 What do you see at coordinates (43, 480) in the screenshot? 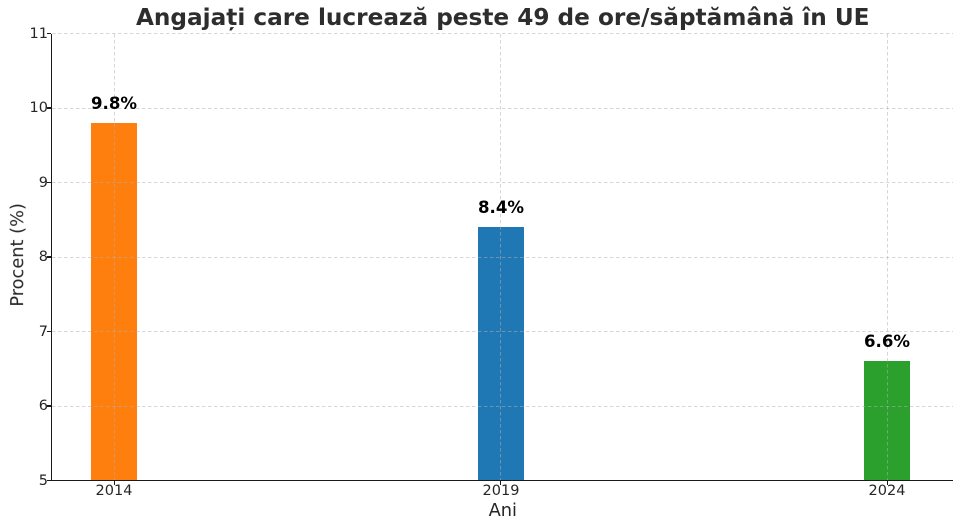
I see `y-tick-label: 5` at bounding box center [43, 480].